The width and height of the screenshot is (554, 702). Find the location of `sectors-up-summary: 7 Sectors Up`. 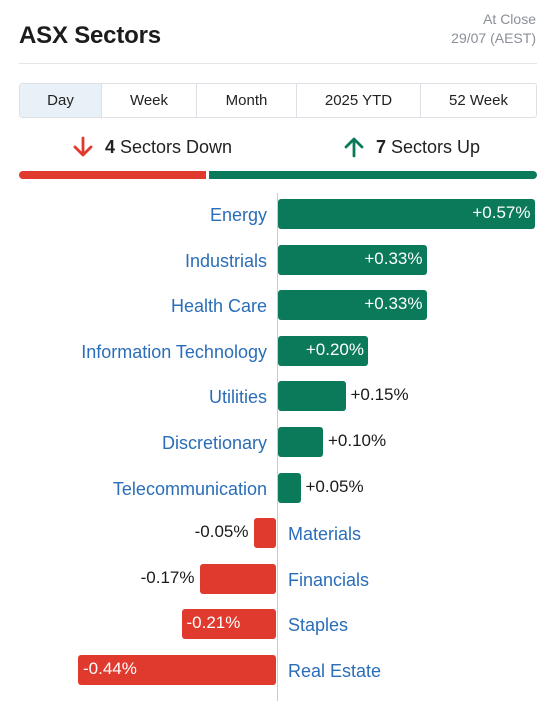

sectors-up-summary: 7 Sectors Up is located at coordinates (412, 147).